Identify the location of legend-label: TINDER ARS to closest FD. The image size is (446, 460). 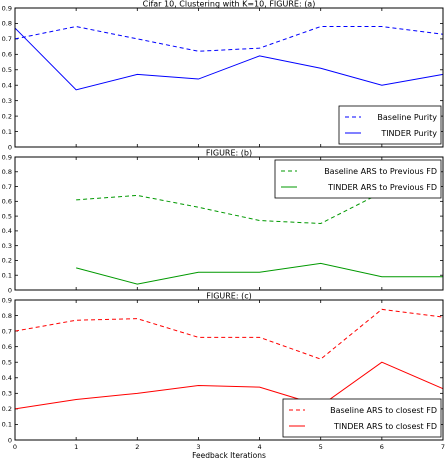
(385, 426).